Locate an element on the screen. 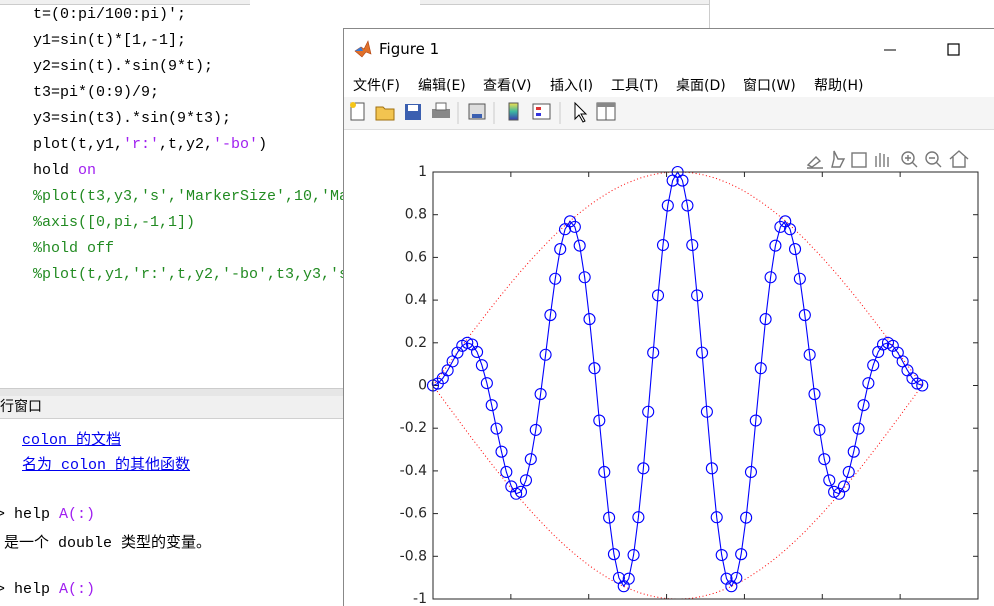  matlab-icon is located at coordinates (363, 49).